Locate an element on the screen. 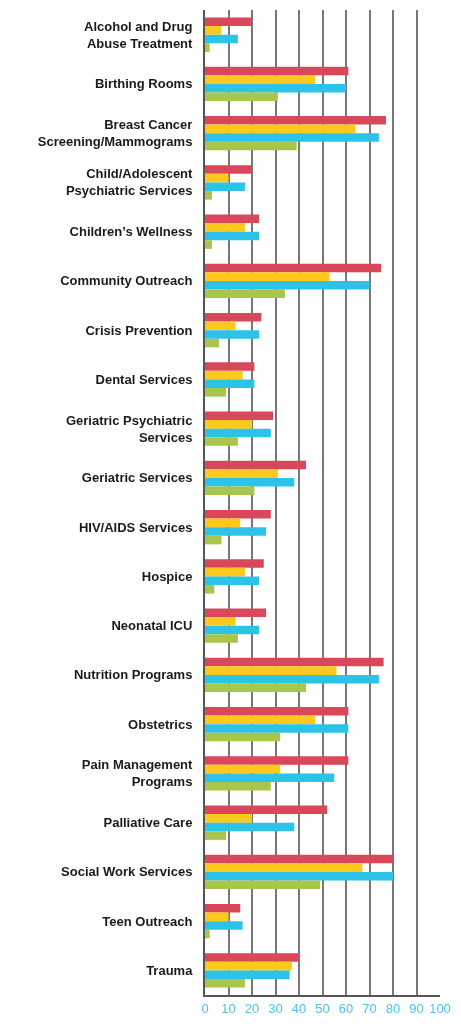 Image resolution: width=461 pixels, height=1026 pixels. x-tick-label: 100 is located at coordinates (440, 1008).